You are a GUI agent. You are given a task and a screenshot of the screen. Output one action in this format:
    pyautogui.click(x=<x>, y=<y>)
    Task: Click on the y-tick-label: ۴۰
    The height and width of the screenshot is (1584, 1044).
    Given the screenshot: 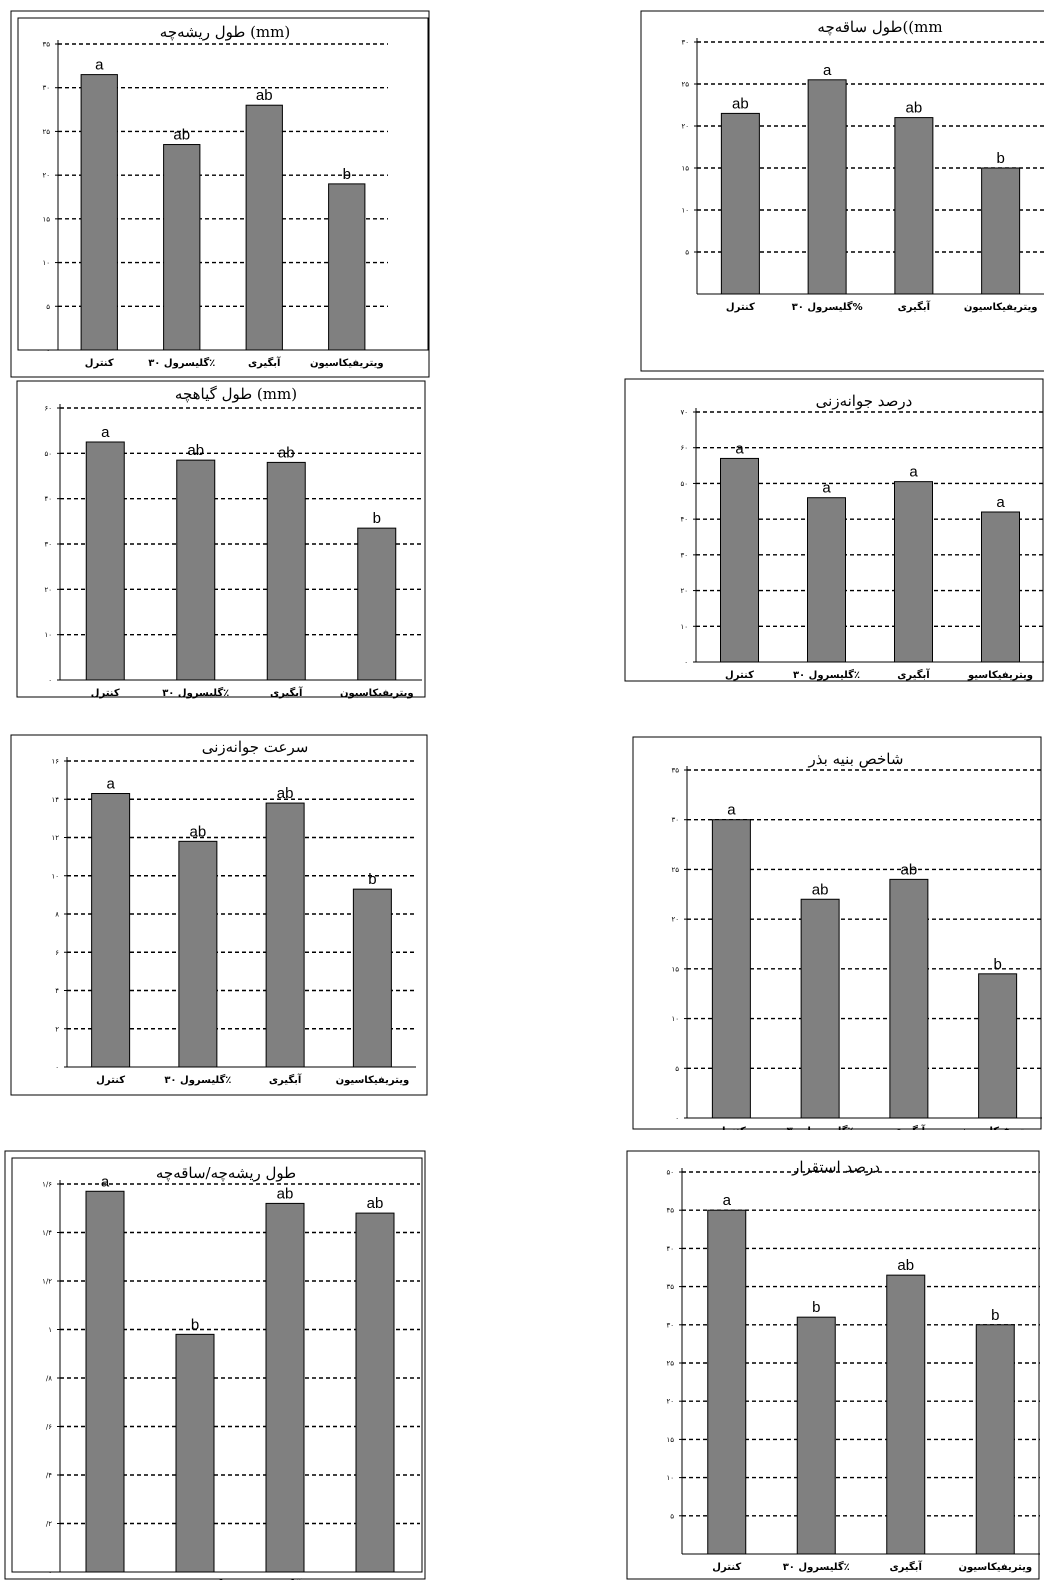 What is the action you would take?
    pyautogui.click(x=684, y=520)
    